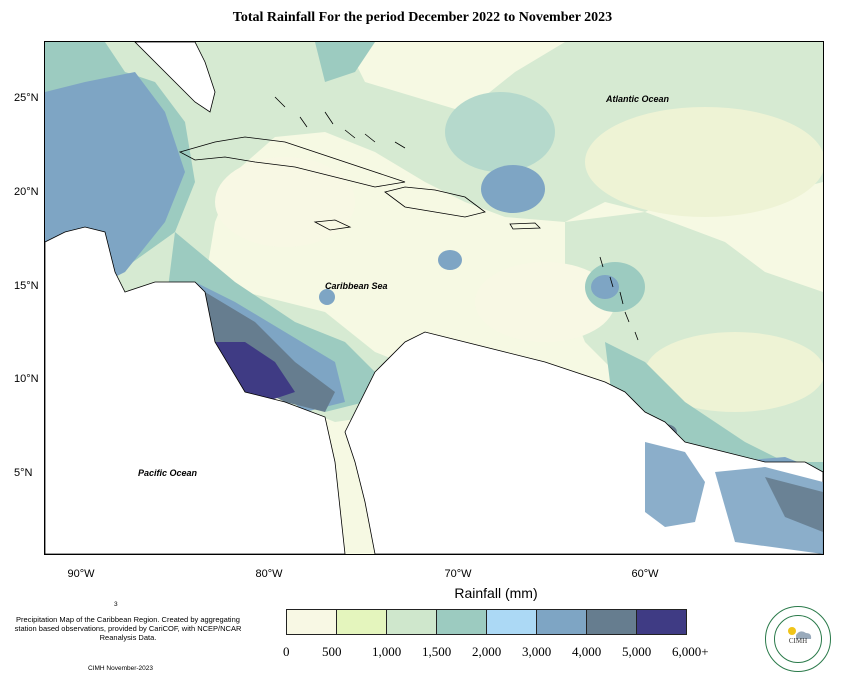 This screenshot has width=845, height=684. Describe the element at coordinates (26, 192) in the screenshot. I see `y-tick: 20°N` at that location.